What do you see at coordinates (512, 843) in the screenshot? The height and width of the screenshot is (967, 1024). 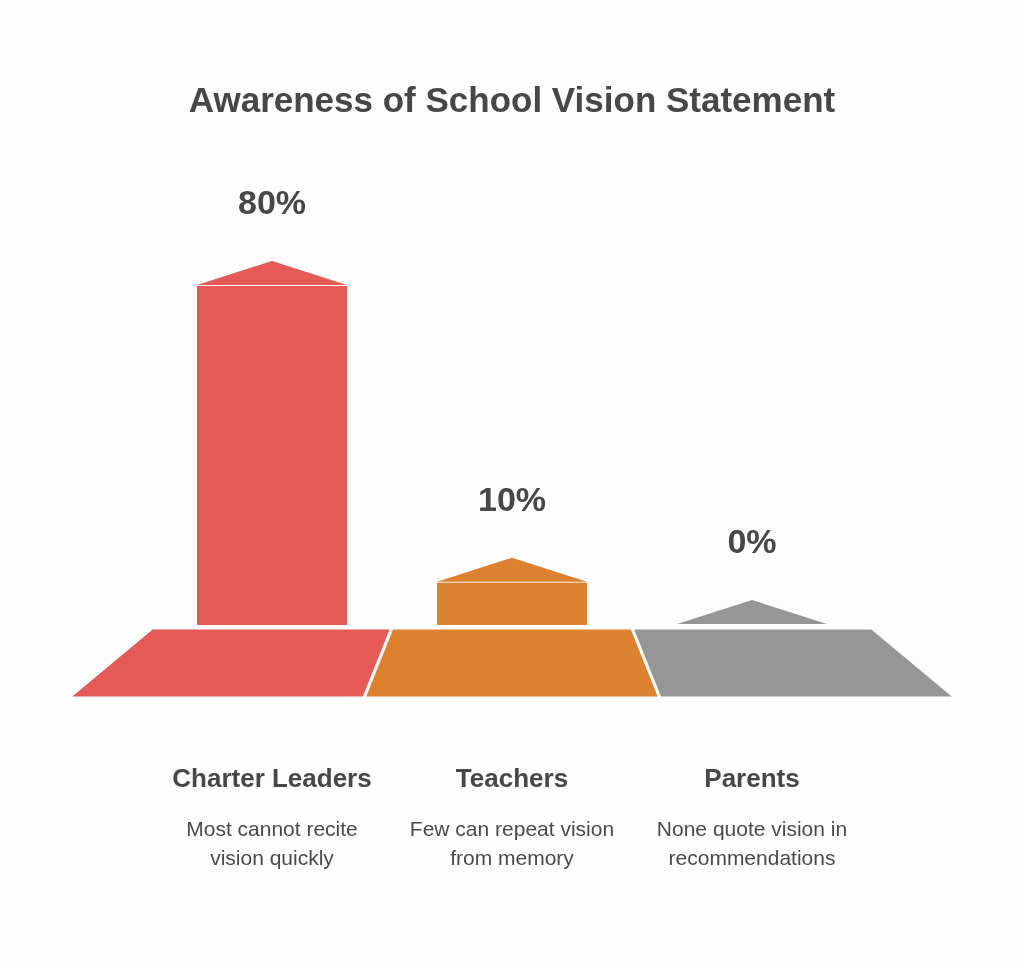 I see `text: Few can repeat vision from memory` at bounding box center [512, 843].